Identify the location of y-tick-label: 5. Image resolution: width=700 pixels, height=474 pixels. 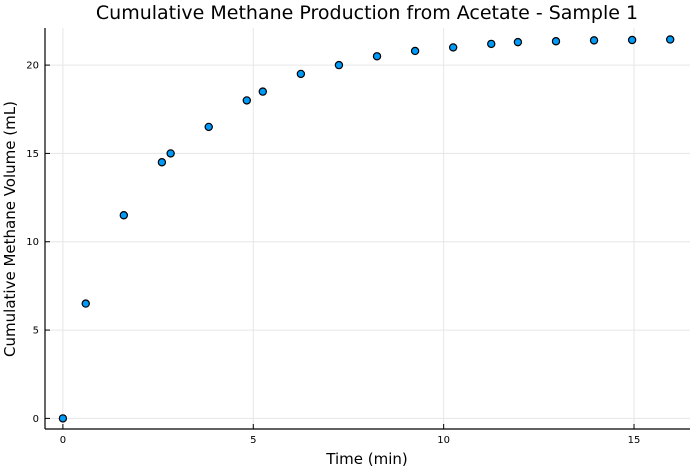
(36, 331).